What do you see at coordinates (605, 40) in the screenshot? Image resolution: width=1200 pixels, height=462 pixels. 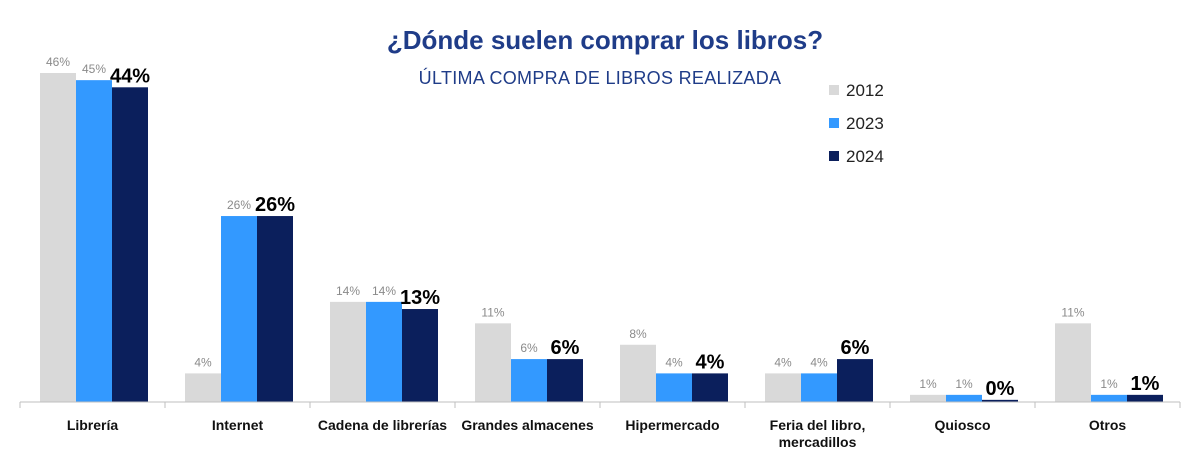 I see `chart-title: ¿Dónde suelen comprar los libros?` at bounding box center [605, 40].